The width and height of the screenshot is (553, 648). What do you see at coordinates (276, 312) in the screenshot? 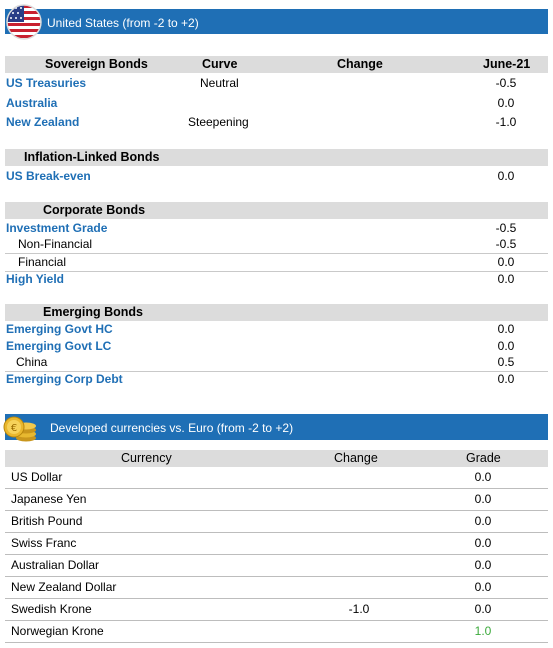
I see `emerging-header: Emerging Bonds` at bounding box center [276, 312].